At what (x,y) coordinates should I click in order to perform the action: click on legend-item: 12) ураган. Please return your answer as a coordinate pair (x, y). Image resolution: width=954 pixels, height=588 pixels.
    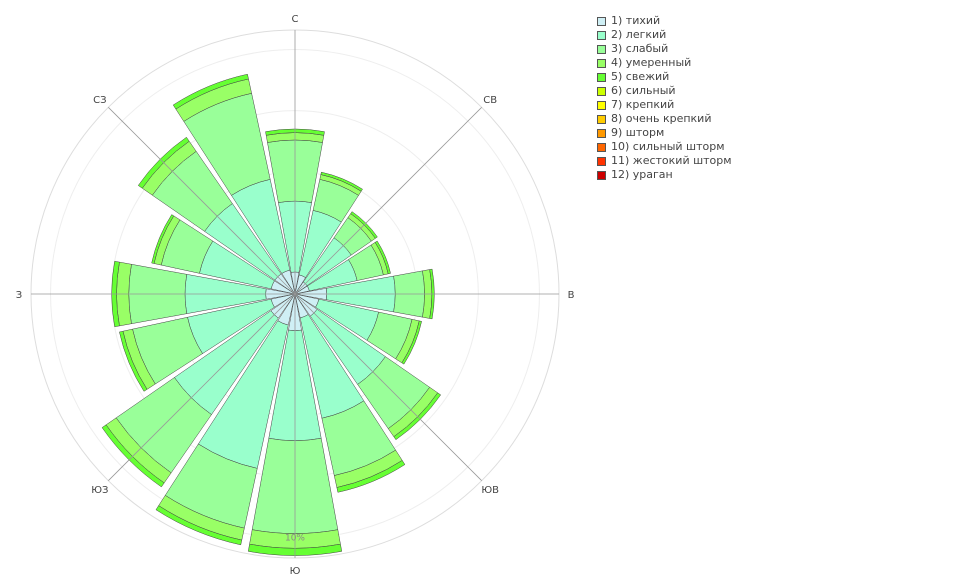
    Looking at the image, I should click on (664, 175).